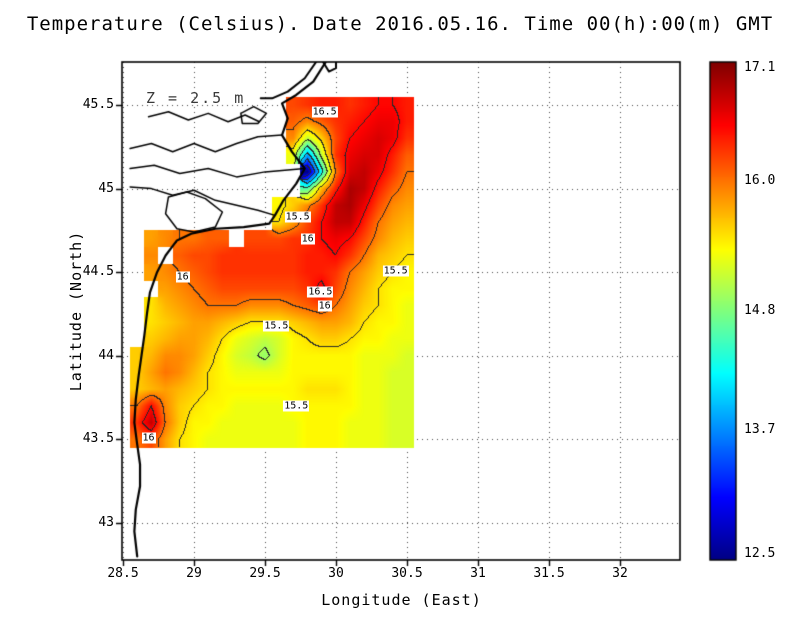 The width and height of the screenshot is (800, 618). Describe the element at coordinates (760, 430) in the screenshot. I see `colorbar-tick-label: 13.7` at that location.